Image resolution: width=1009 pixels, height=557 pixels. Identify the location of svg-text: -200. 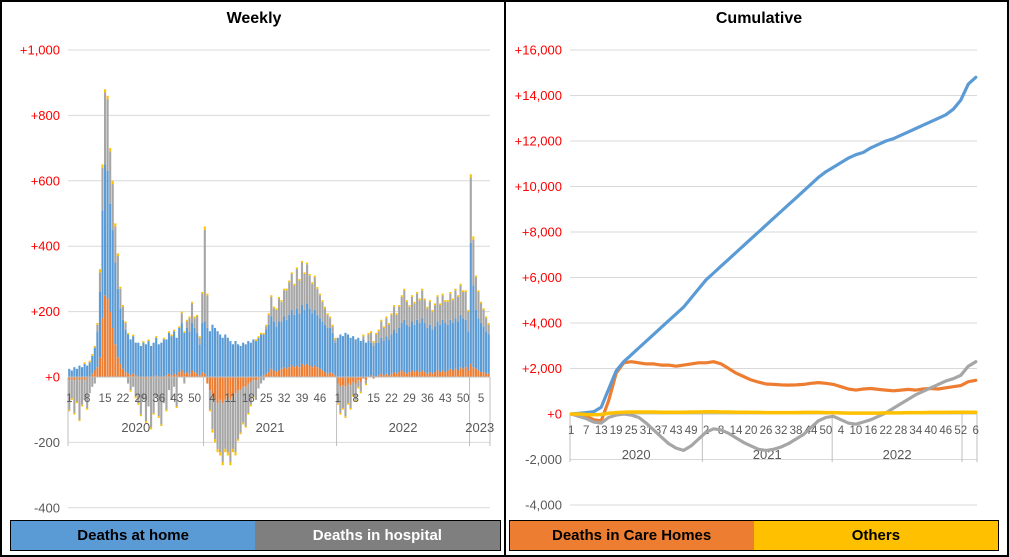
(47, 442).